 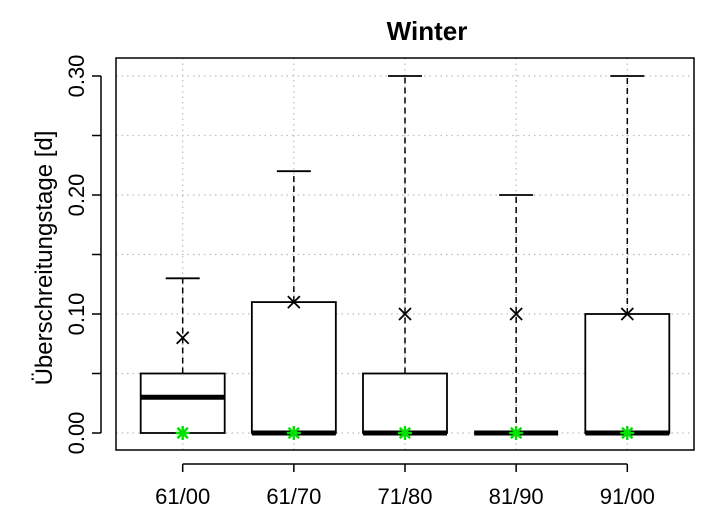 I want to click on x-tick-label: 61/70, so click(x=293, y=496).